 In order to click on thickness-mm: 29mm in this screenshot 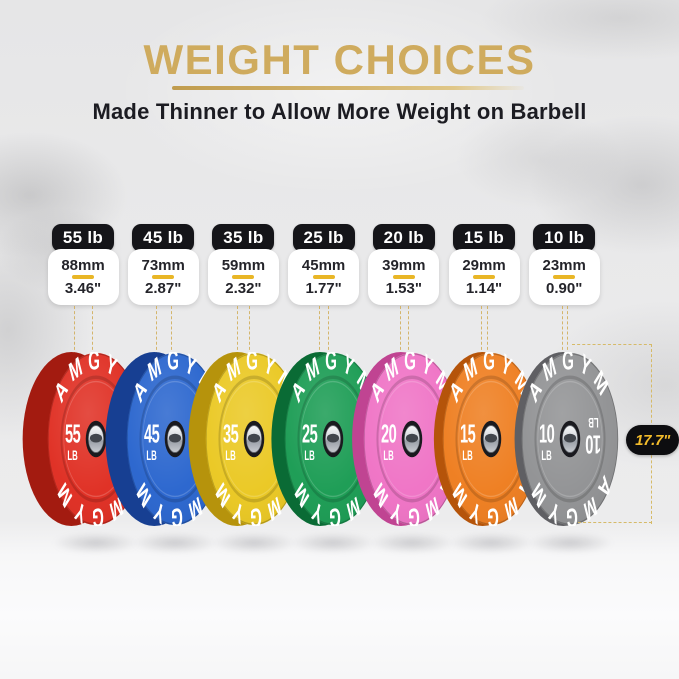, I will do `click(484, 266)`.